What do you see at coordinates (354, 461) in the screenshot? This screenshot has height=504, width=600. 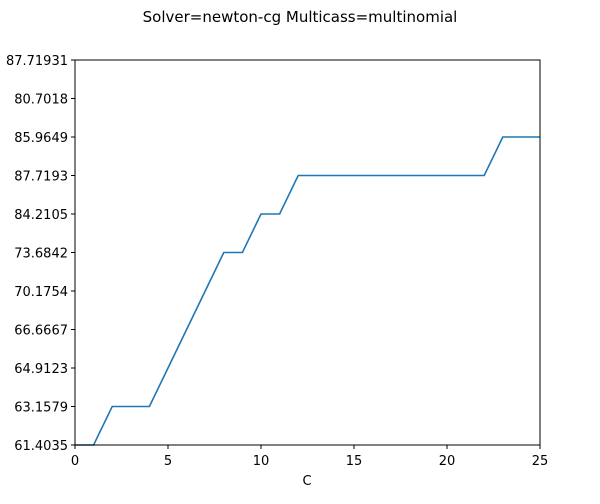 I see `x-tick-label: 15` at bounding box center [354, 461].